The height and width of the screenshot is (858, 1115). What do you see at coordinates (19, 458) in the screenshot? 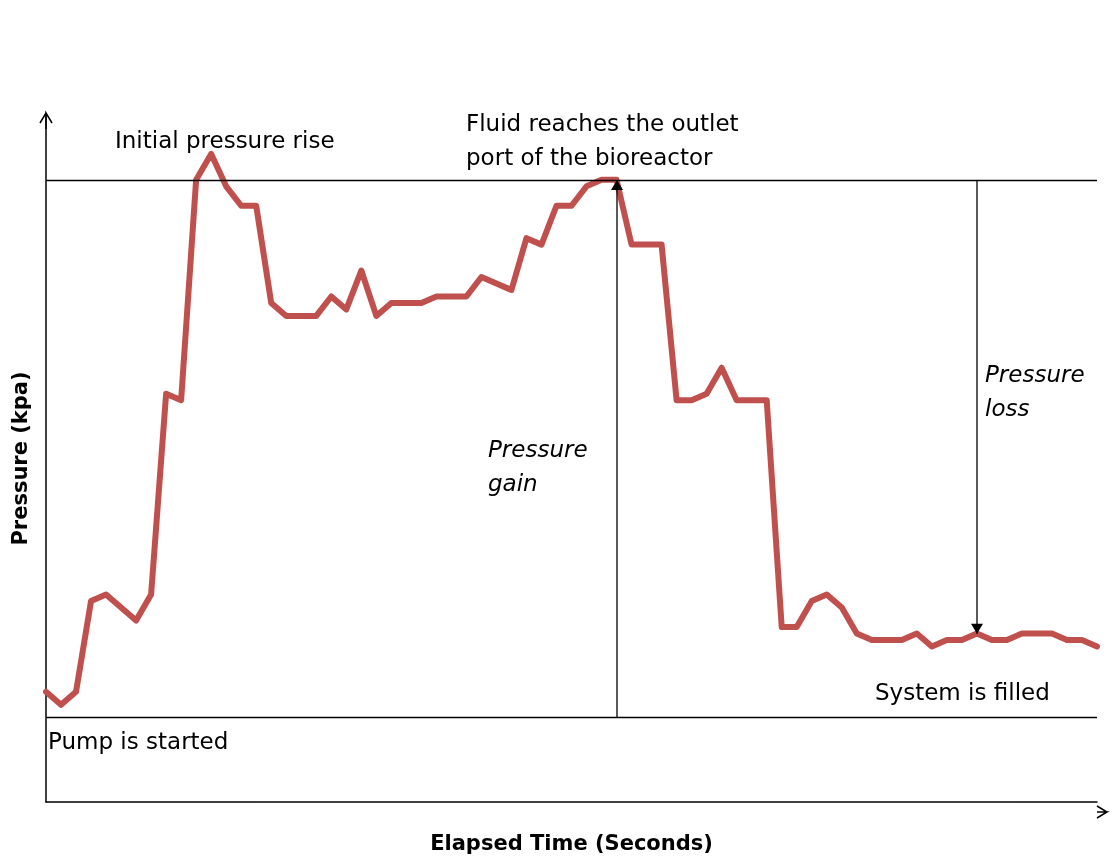
I see `y-axis-title: Pressure (kpa)` at bounding box center [19, 458].